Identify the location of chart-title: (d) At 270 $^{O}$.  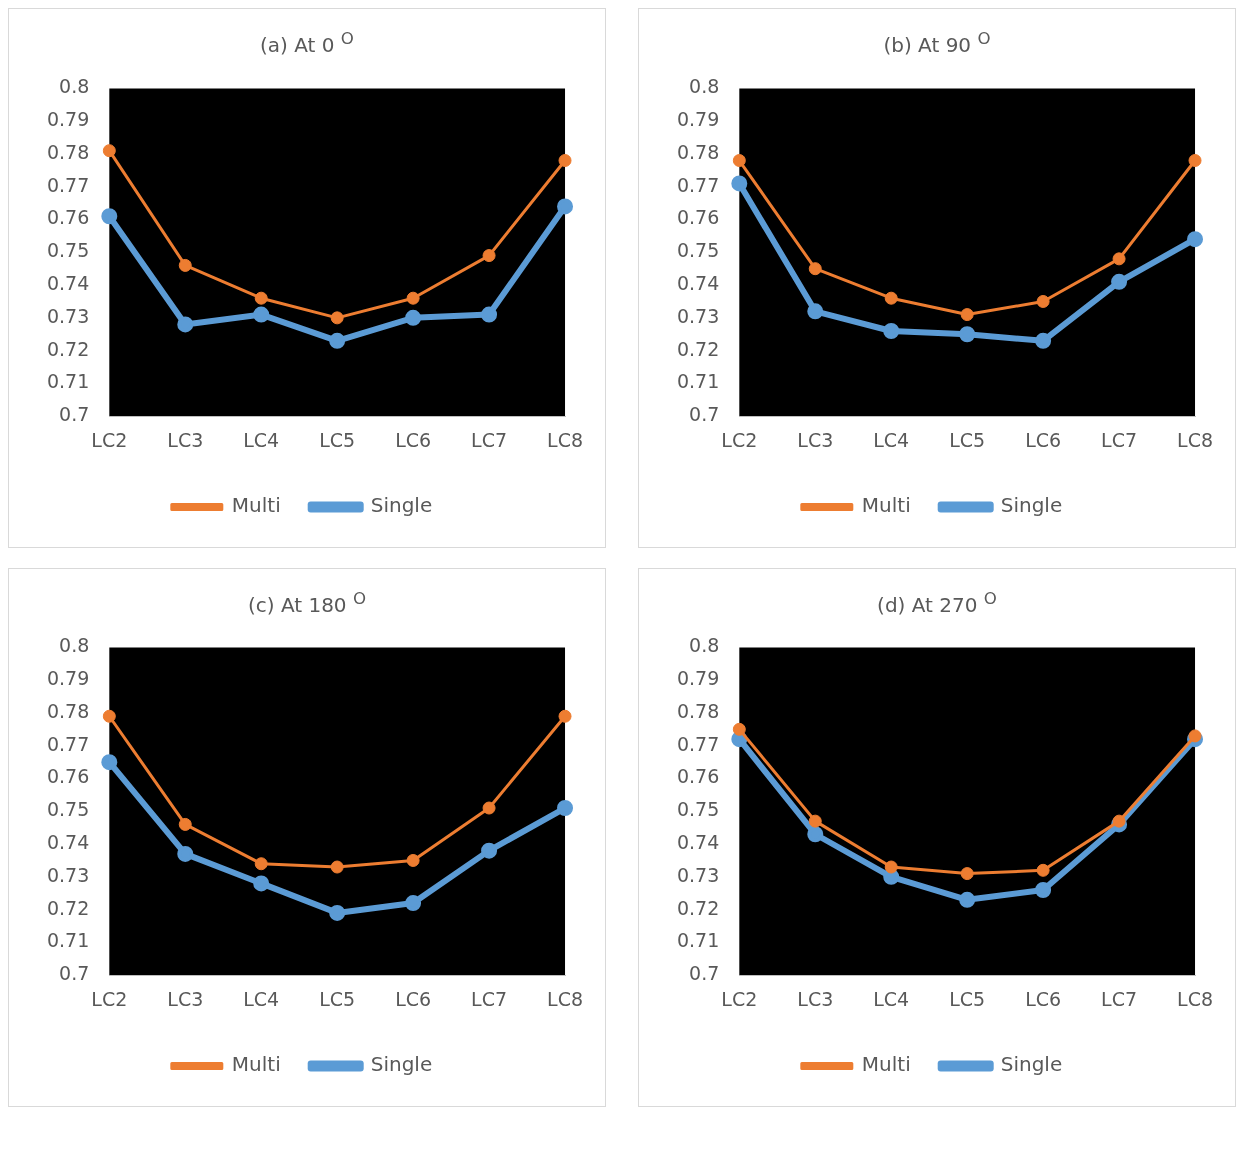
(937, 602).